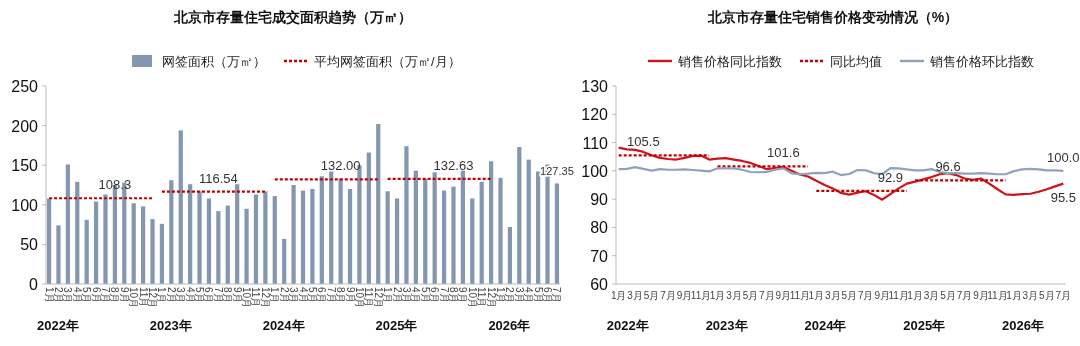  I want to click on y-tick-label: 150, so click(25, 166).